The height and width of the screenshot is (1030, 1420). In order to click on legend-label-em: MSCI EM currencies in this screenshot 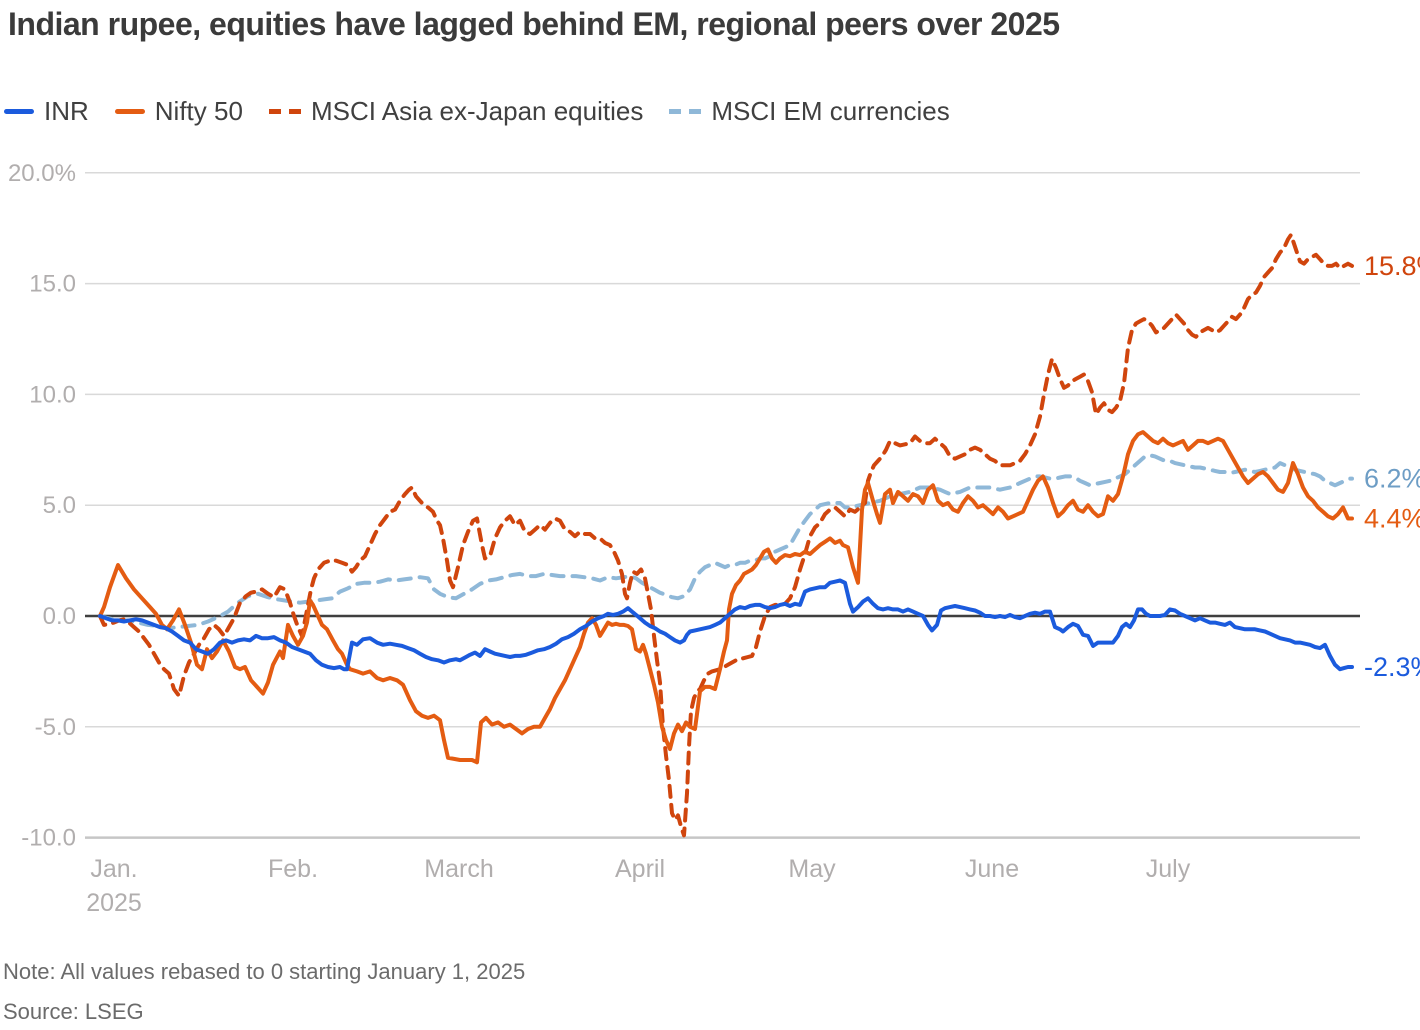, I will do `click(830, 111)`.